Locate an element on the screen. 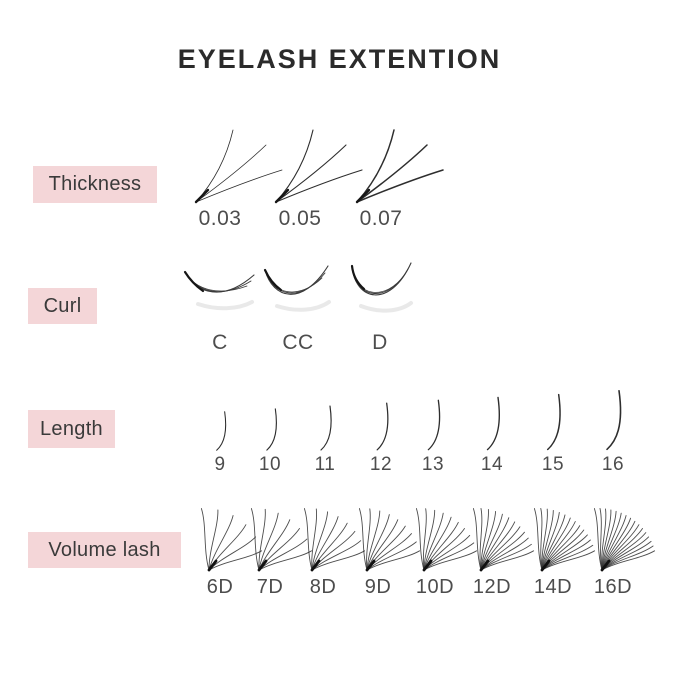 The width and height of the screenshot is (679, 679). volume-value-label: 8D is located at coordinates (323, 587).